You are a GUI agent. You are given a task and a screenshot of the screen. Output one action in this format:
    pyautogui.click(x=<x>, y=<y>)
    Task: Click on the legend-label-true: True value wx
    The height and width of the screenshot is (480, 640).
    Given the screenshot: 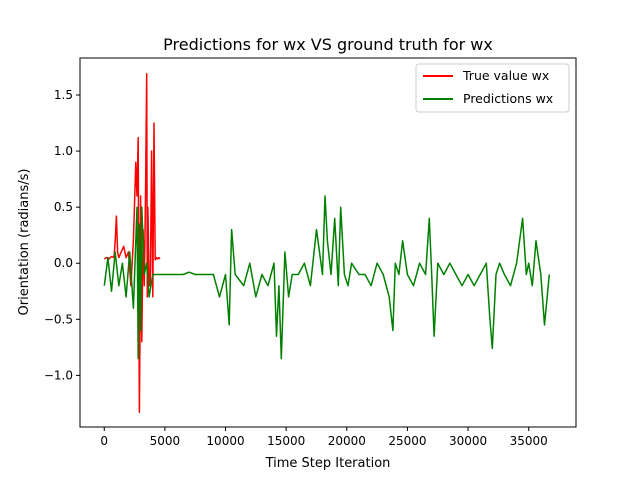 What is the action you would take?
    pyautogui.click(x=505, y=75)
    